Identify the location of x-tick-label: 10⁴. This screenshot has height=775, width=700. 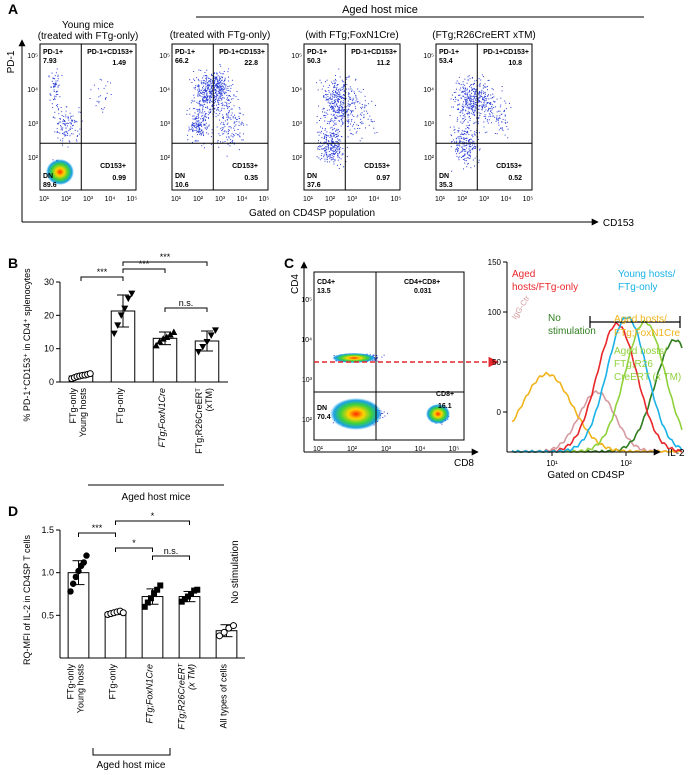
(374, 199).